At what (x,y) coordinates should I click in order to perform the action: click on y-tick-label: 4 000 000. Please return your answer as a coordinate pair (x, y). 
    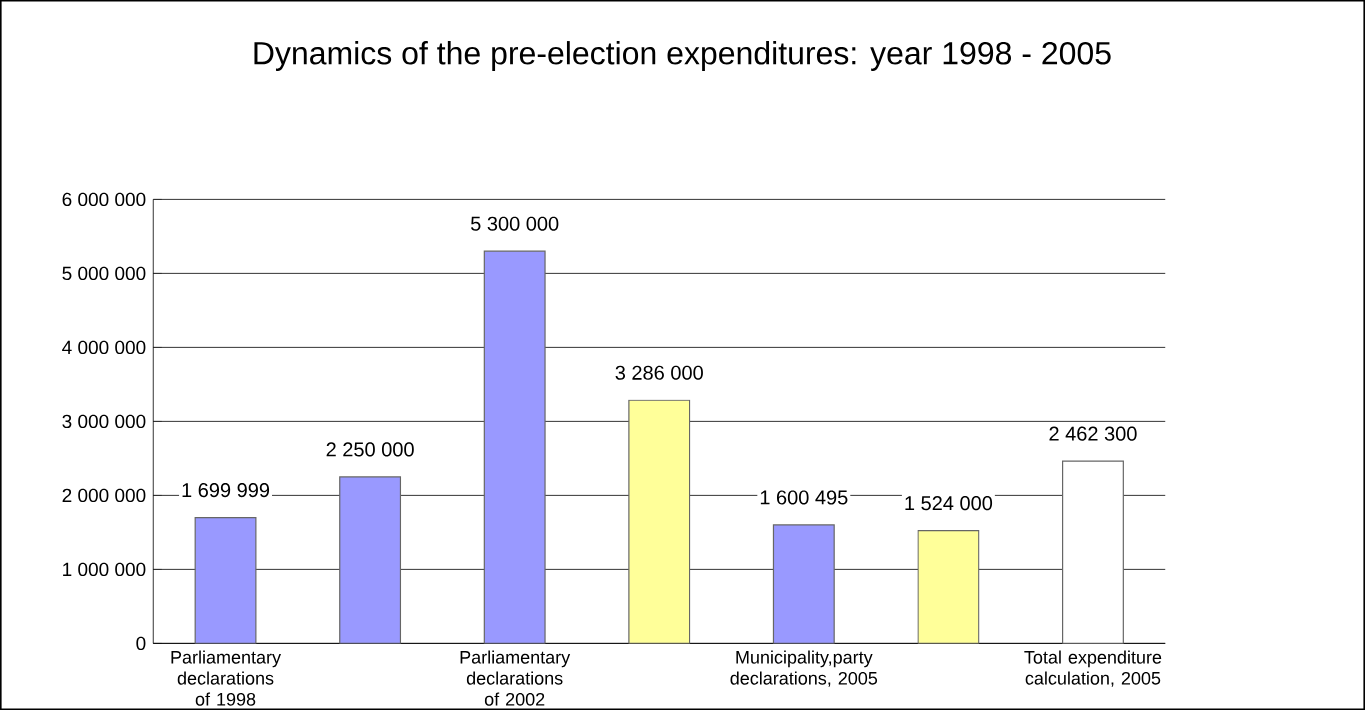
    Looking at the image, I should click on (104, 347).